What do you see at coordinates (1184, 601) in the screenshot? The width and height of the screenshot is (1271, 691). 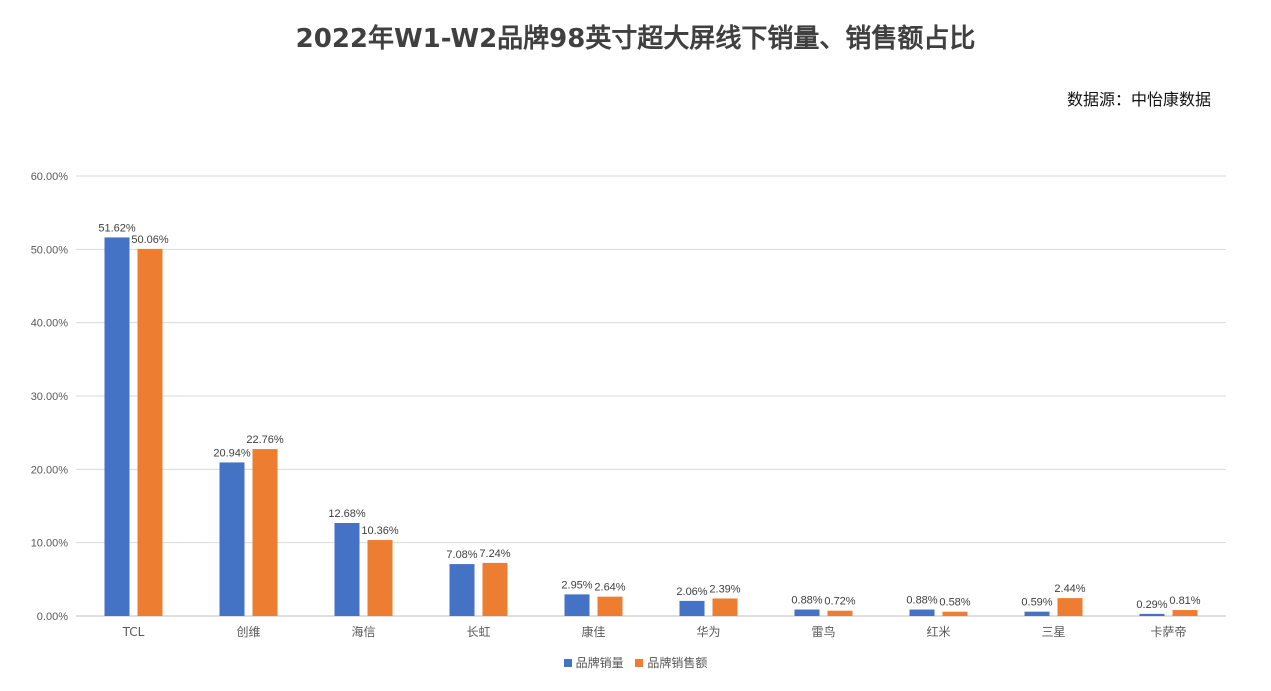 I see `data-label: 0.81%` at bounding box center [1184, 601].